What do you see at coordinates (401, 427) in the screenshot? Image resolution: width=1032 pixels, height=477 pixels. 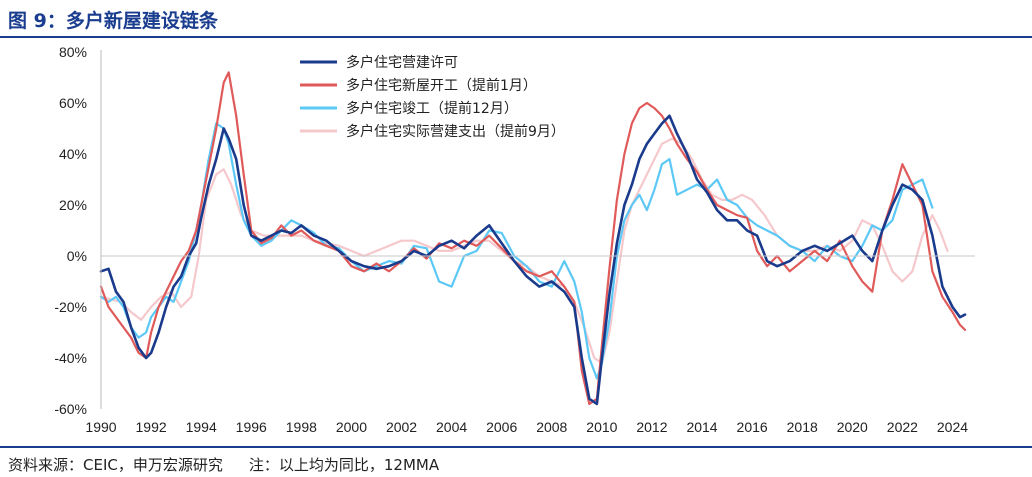 I see `x-tick-label: 2002` at bounding box center [401, 427].